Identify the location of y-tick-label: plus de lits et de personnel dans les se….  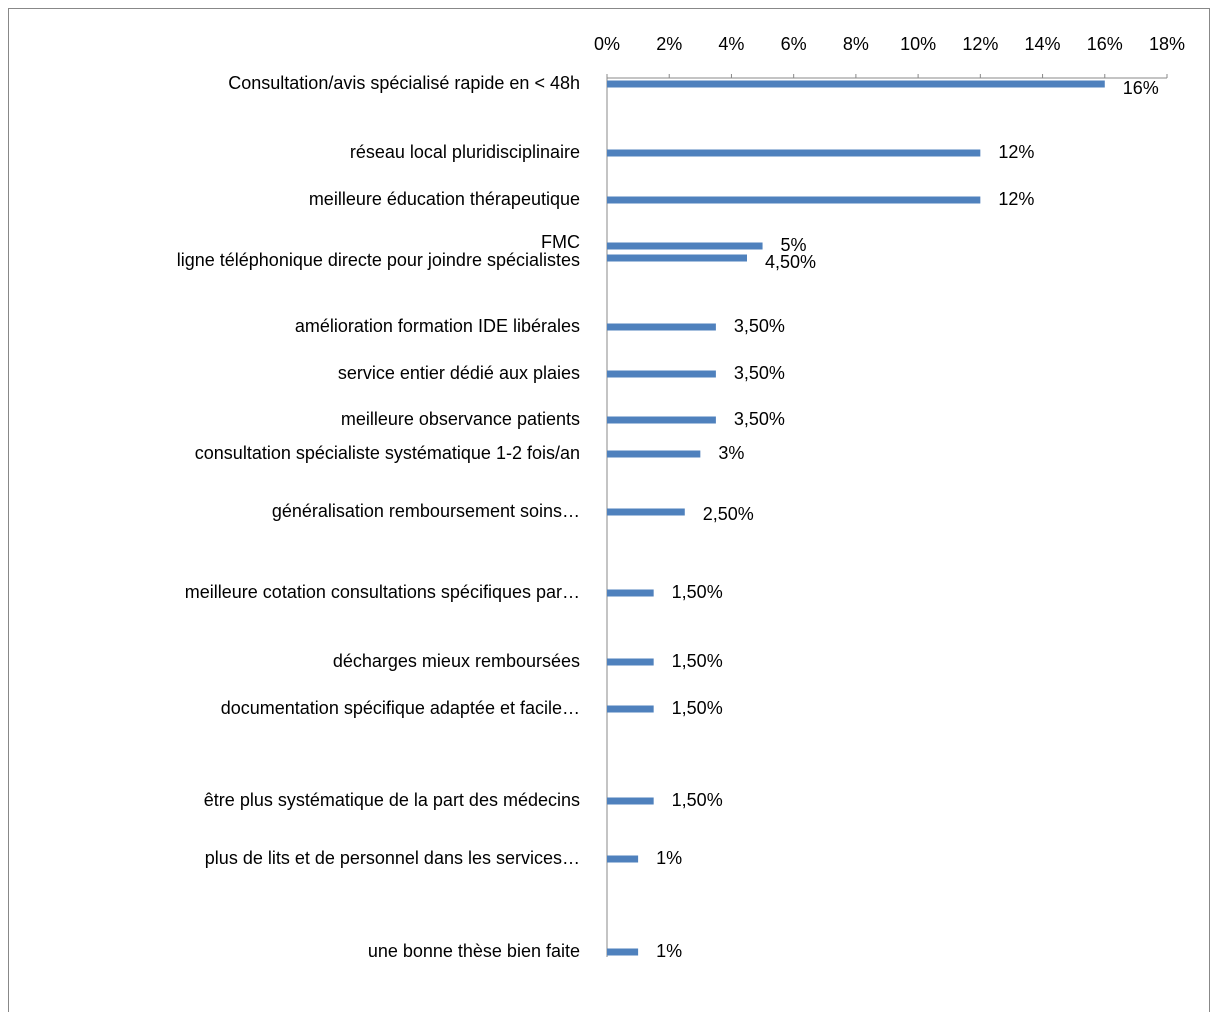
(392, 858).